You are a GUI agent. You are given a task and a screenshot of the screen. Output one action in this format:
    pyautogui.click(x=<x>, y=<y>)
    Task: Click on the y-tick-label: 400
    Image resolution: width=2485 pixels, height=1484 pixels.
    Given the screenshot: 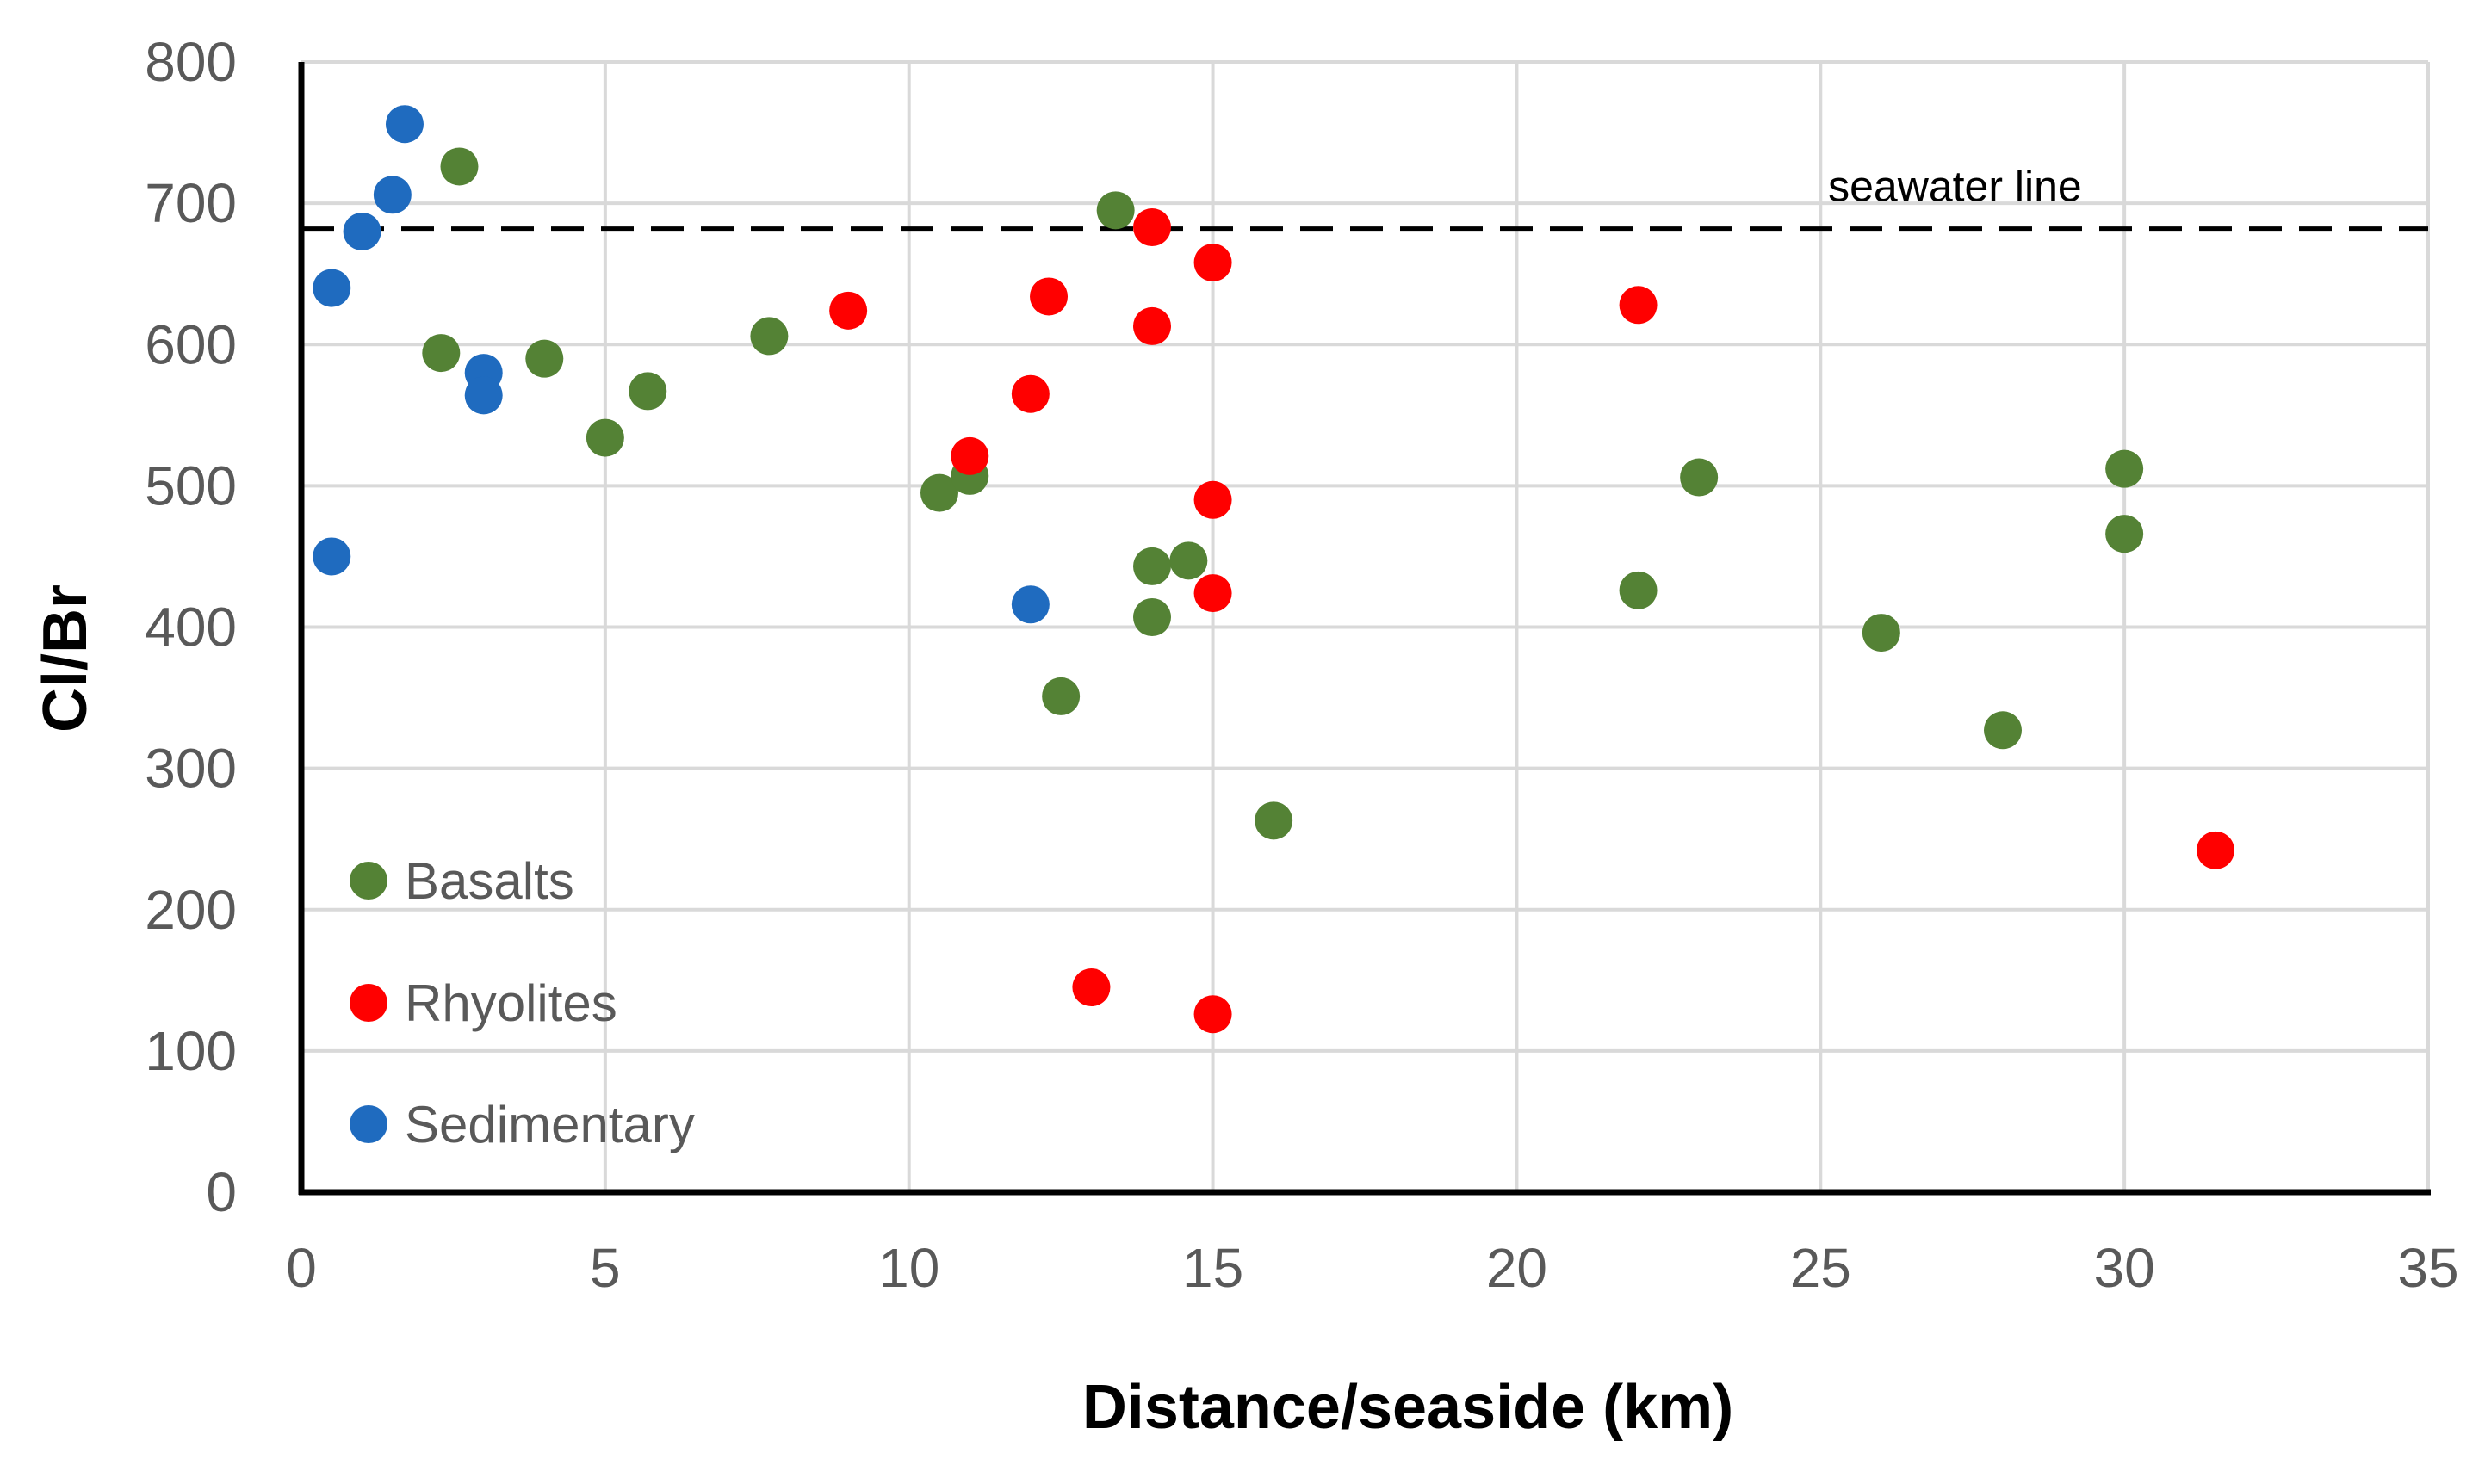 What is the action you would take?
    pyautogui.click(x=191, y=628)
    